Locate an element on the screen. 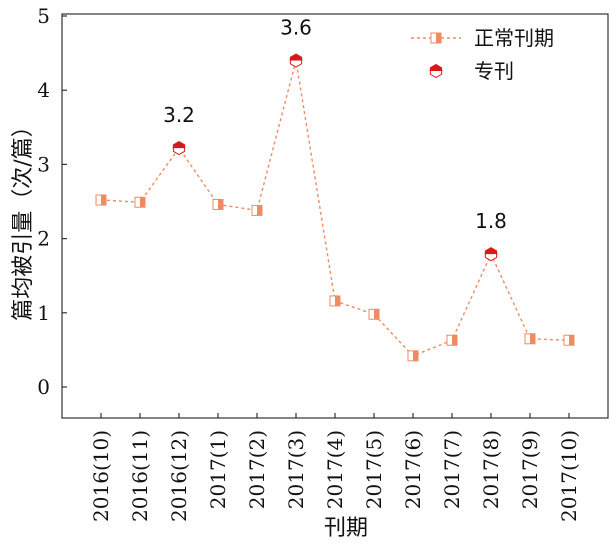 This screenshot has width=616, height=547. y-tick-label: 2 is located at coordinates (43, 239).